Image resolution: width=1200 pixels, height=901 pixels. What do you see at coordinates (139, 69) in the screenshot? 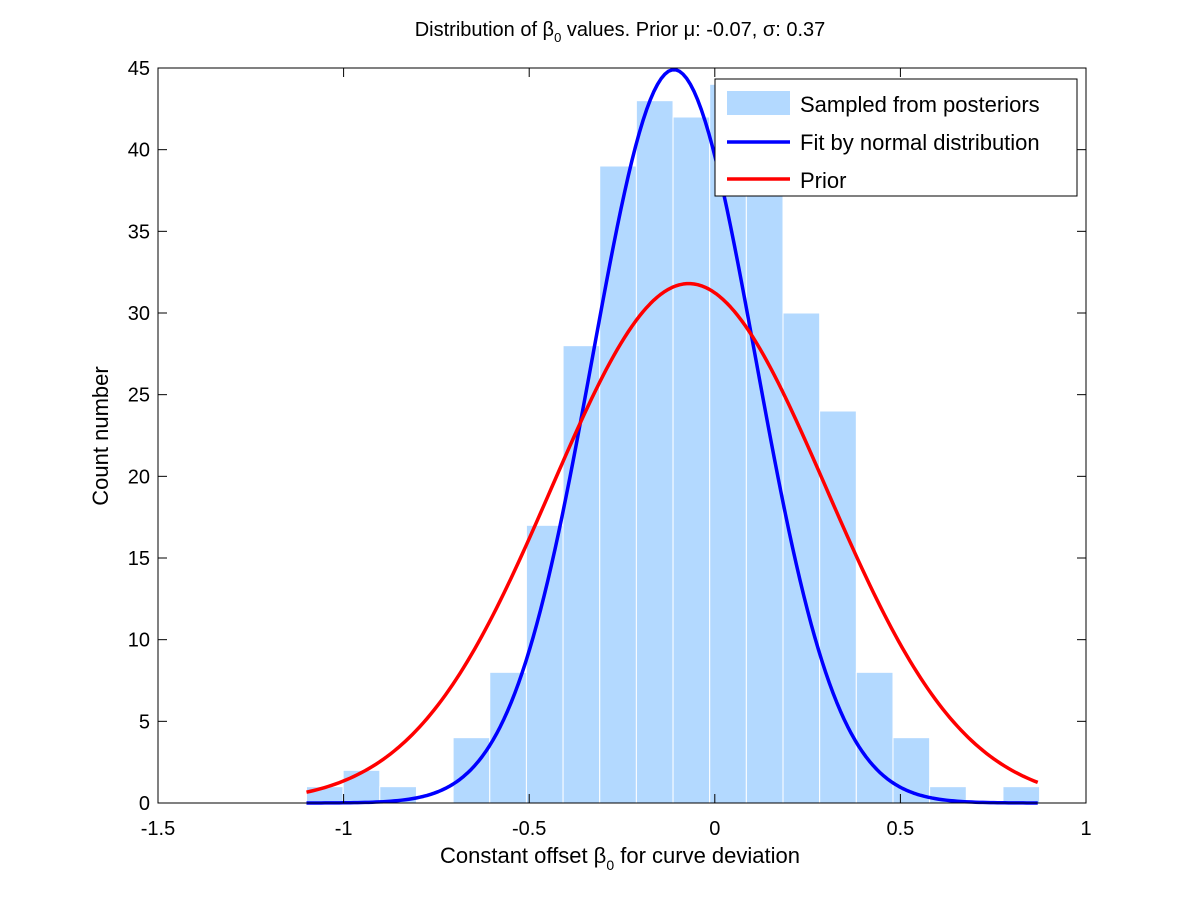
I see `y-tick-label: 45` at bounding box center [139, 69].